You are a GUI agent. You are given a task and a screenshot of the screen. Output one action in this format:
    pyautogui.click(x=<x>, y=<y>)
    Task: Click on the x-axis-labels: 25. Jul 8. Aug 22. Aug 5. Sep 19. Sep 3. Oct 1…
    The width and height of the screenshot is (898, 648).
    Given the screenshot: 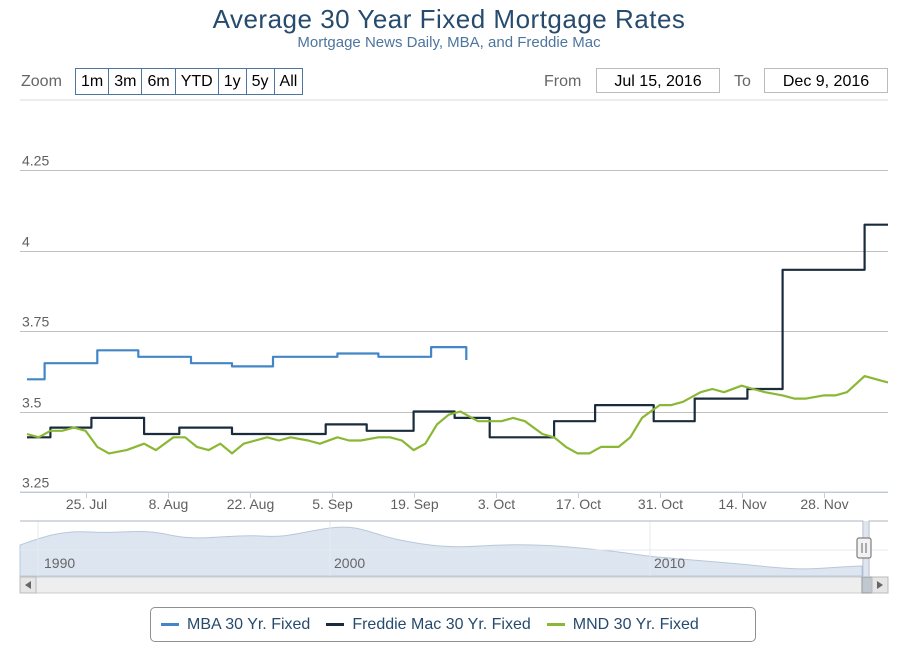 What is the action you would take?
    pyautogui.click(x=457, y=502)
    